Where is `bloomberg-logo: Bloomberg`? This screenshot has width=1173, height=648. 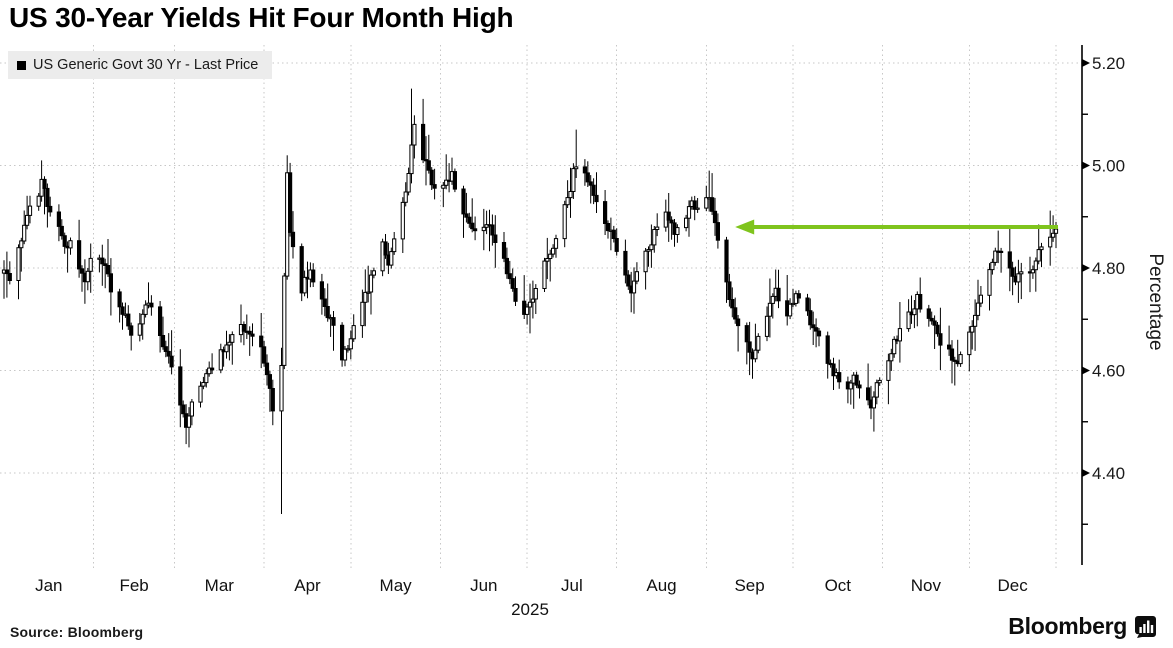 bloomberg-logo: Bloomberg is located at coordinates (1082, 626).